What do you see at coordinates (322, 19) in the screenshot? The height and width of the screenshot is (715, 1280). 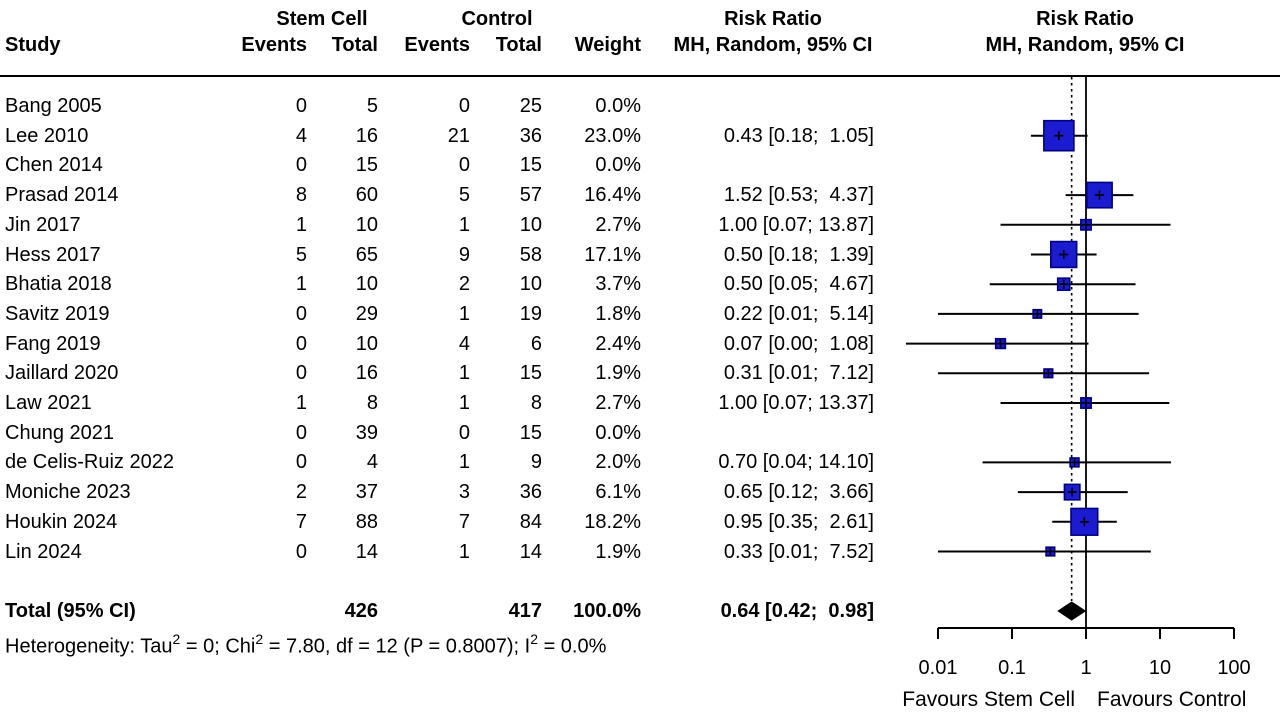 I see `group-header-stem-cell: Stem Cell` at bounding box center [322, 19].